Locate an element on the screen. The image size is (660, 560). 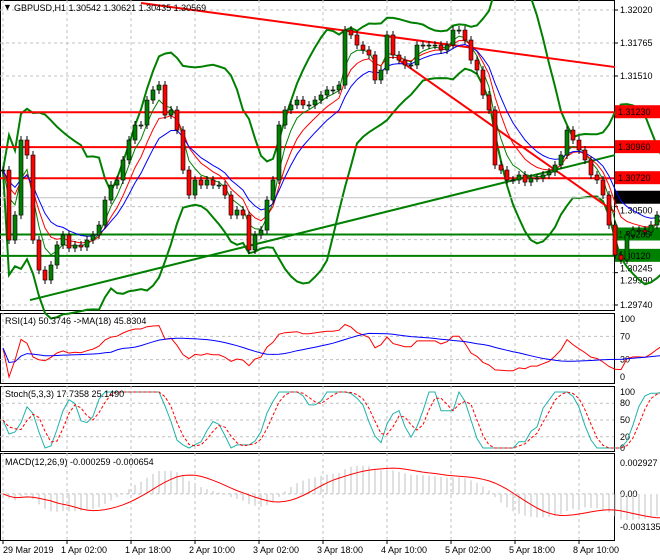
rsi-line is located at coordinates (331, 351).